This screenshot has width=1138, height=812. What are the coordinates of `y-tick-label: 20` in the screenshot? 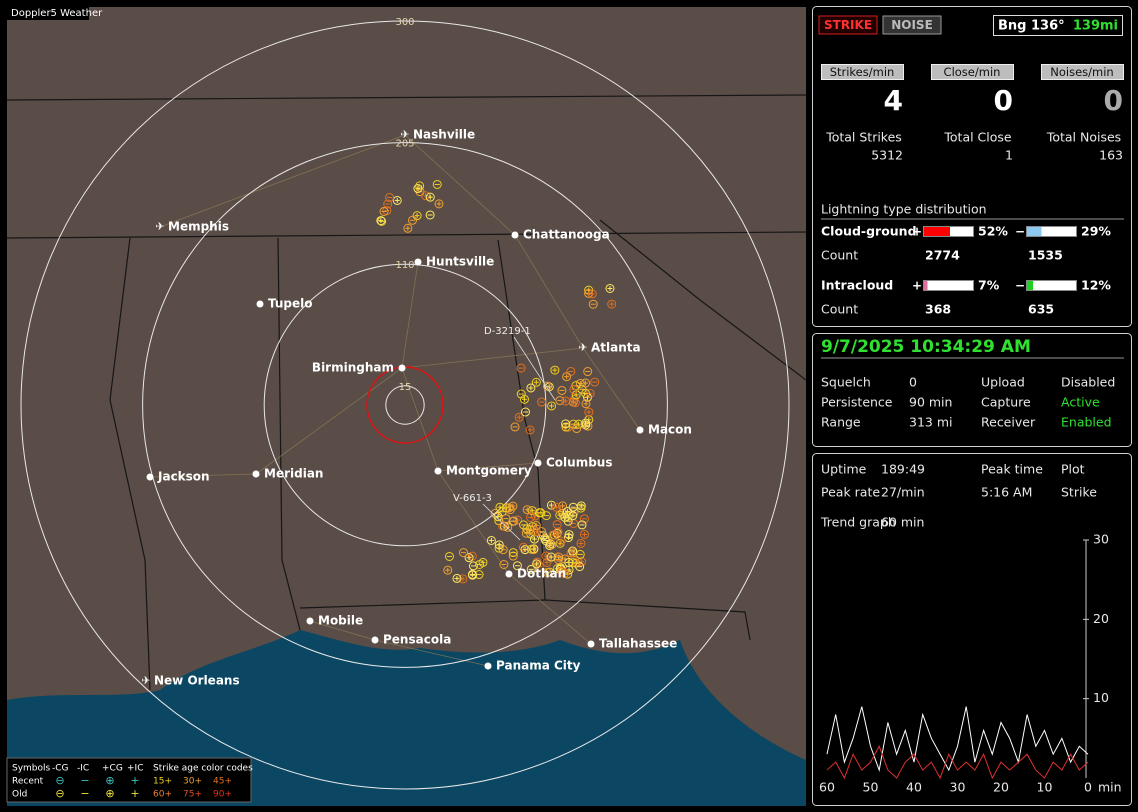 It's located at (1101, 618).